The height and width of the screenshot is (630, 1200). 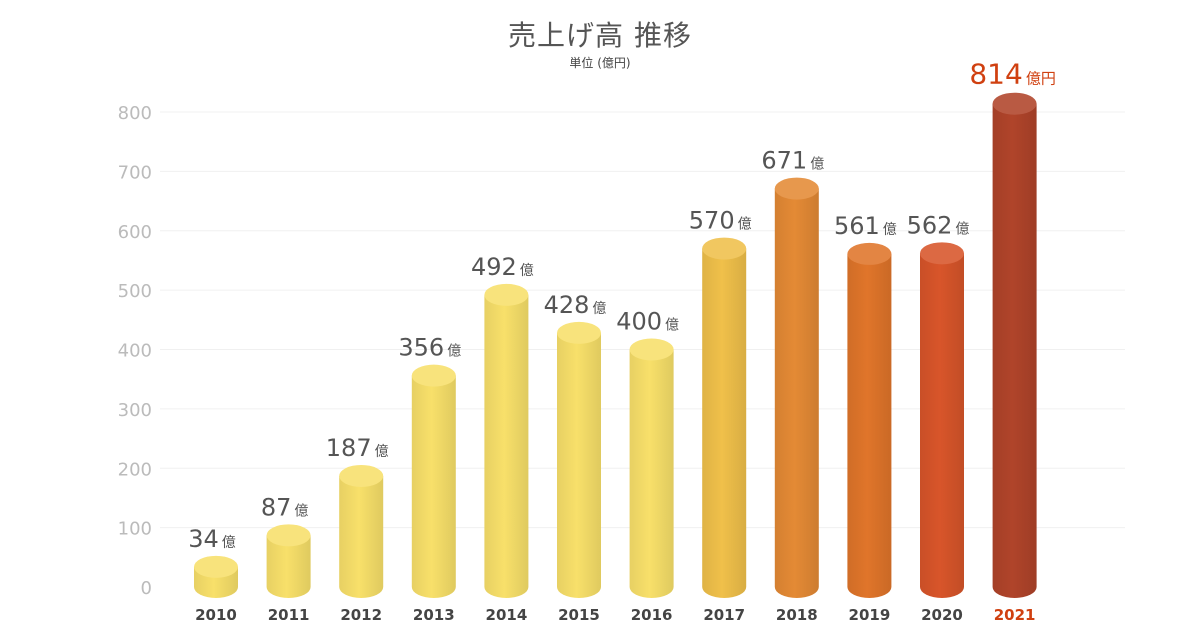 I want to click on chart-subtitle: 単位 (億円), so click(x=600, y=63).